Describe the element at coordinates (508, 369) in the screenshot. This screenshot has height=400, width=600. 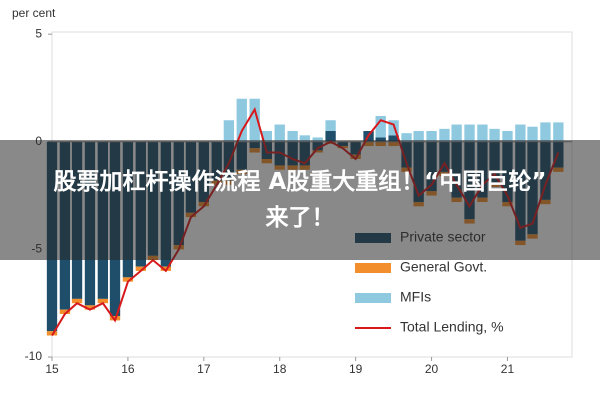
I see `x-tick-label: 21` at that location.